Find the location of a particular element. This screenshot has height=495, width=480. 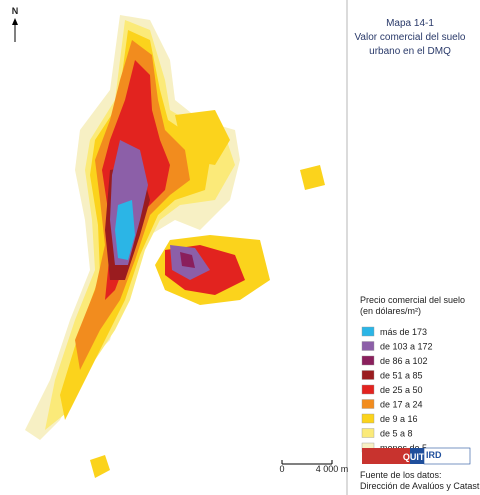

legend-label: de 25 a 50 is located at coordinates (401, 390).